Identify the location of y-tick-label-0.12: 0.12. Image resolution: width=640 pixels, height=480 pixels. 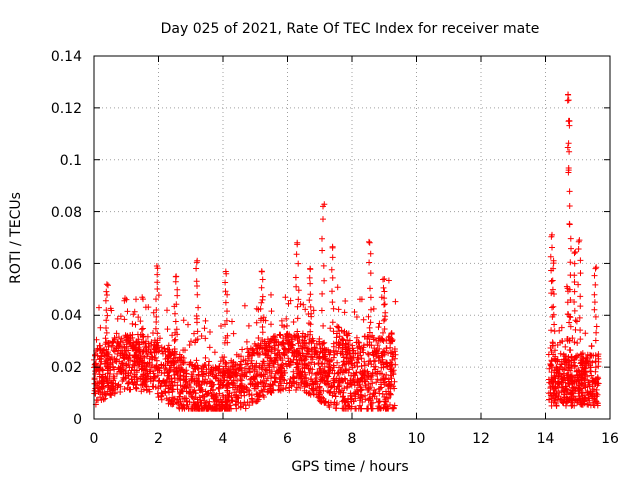
(66, 109).